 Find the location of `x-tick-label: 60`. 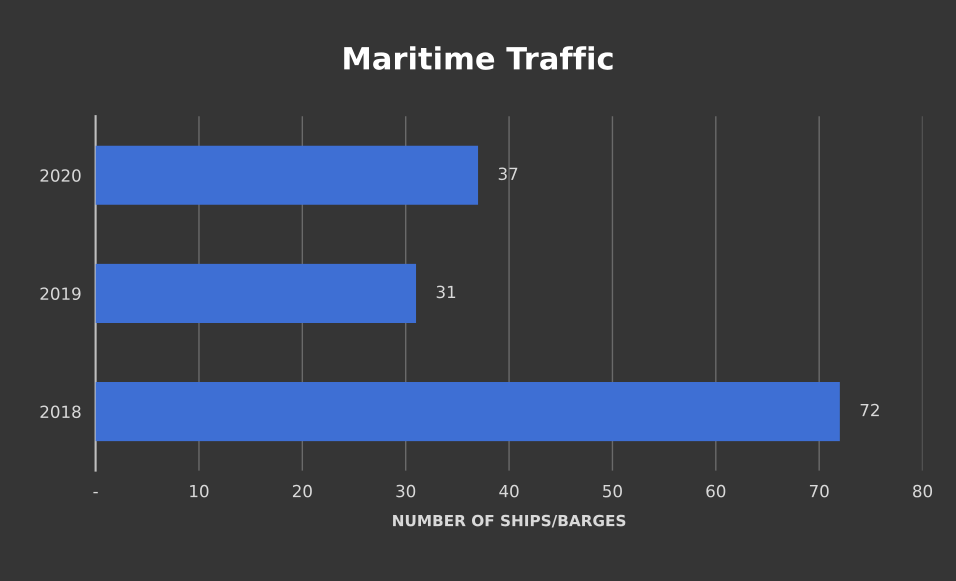

x-tick-label: 60 is located at coordinates (716, 491).